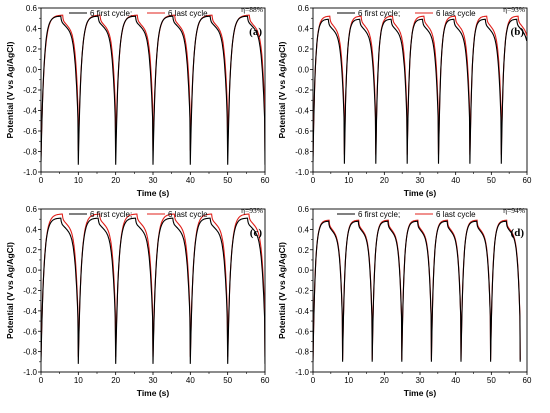 The height and width of the screenshot is (413, 550). I want to click on efficiency-label: η=94%, so click(514, 210).